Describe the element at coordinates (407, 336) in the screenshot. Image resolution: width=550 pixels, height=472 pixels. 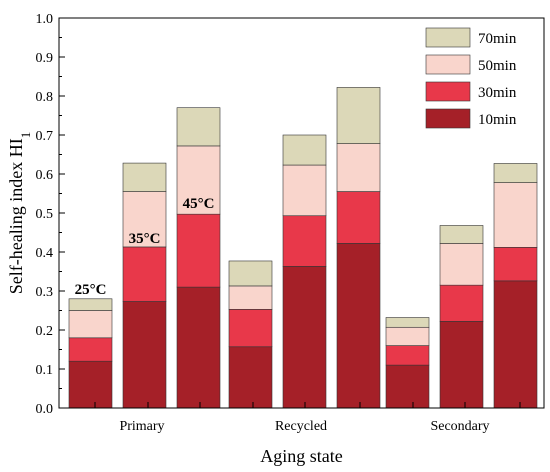
I see `bar-segment-secondary-1-50min` at that location.